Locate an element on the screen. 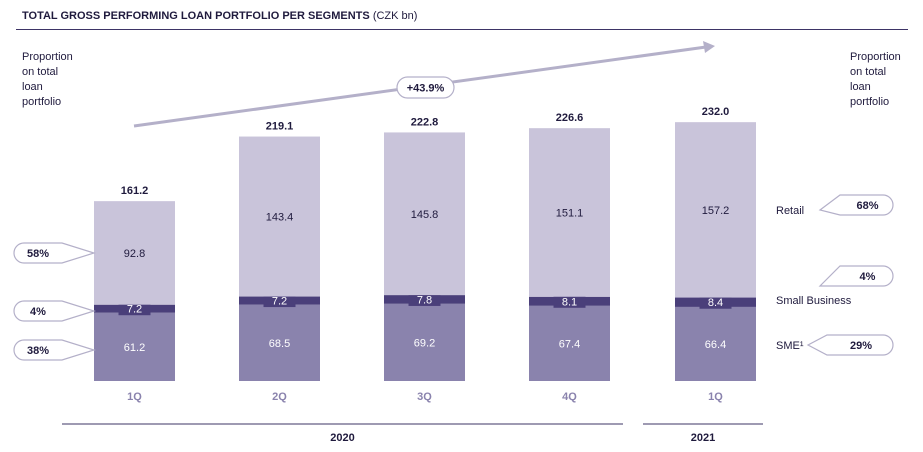 Image resolution: width=923 pixels, height=452 pixels. value-label-small-business: 7.8 is located at coordinates (424, 300).